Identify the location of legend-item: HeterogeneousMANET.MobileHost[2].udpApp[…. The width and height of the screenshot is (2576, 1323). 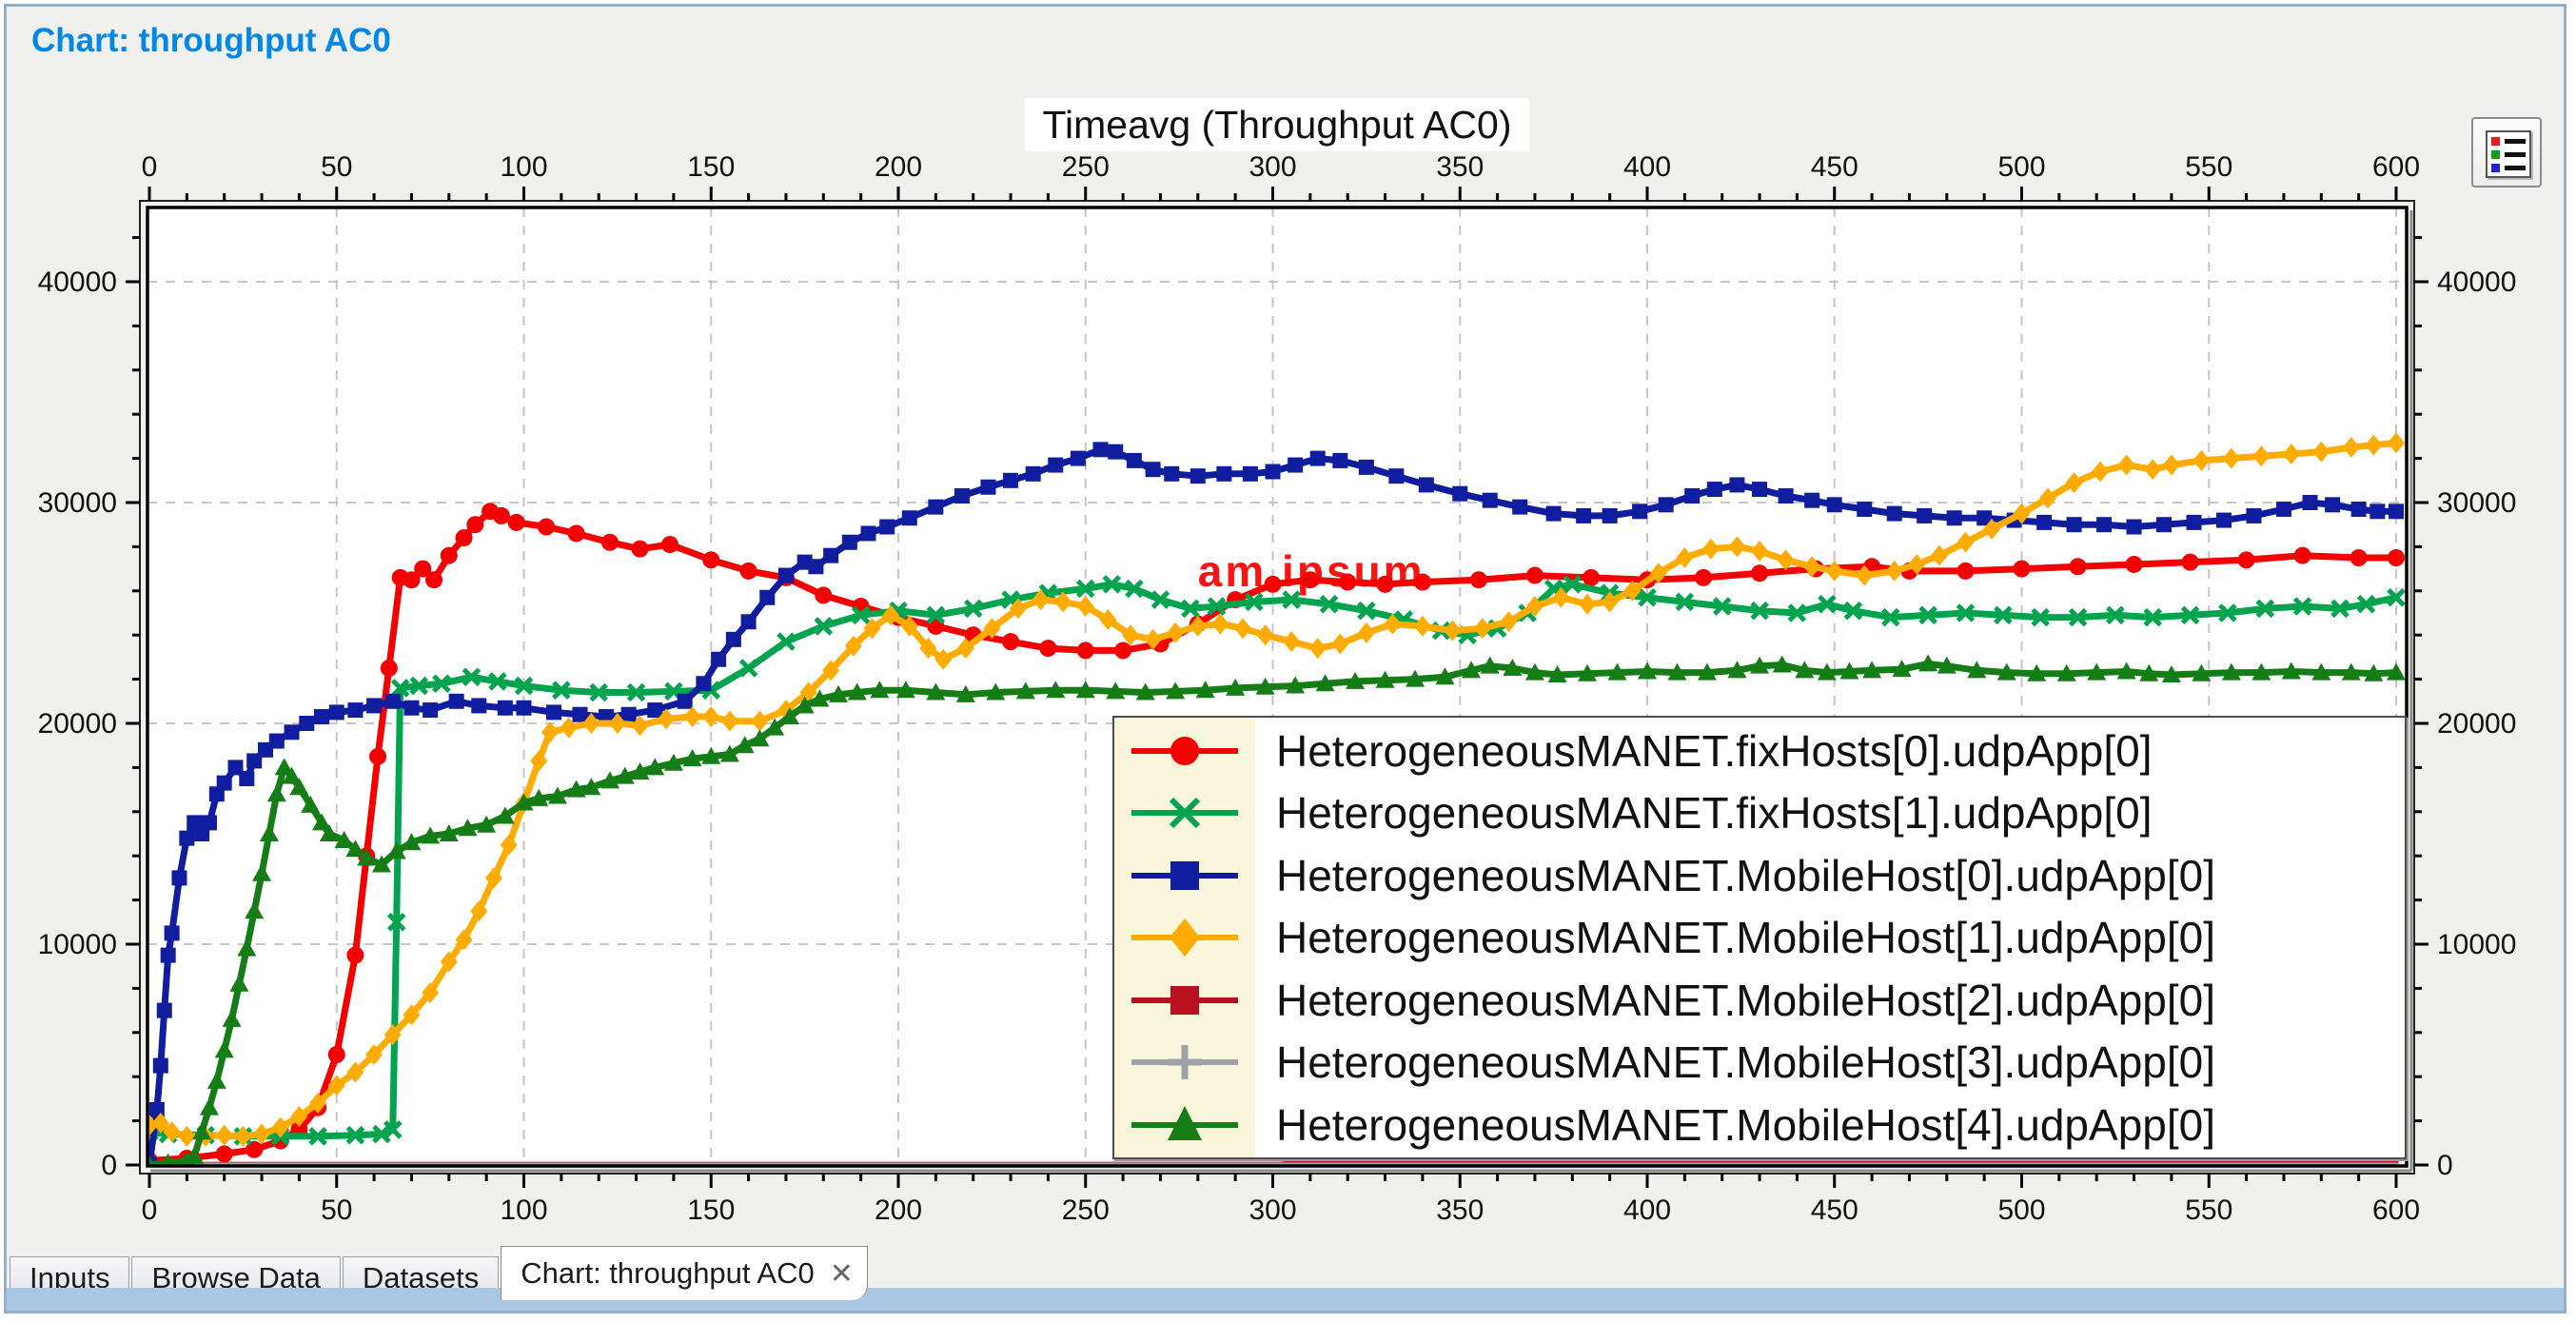
(1759, 1000).